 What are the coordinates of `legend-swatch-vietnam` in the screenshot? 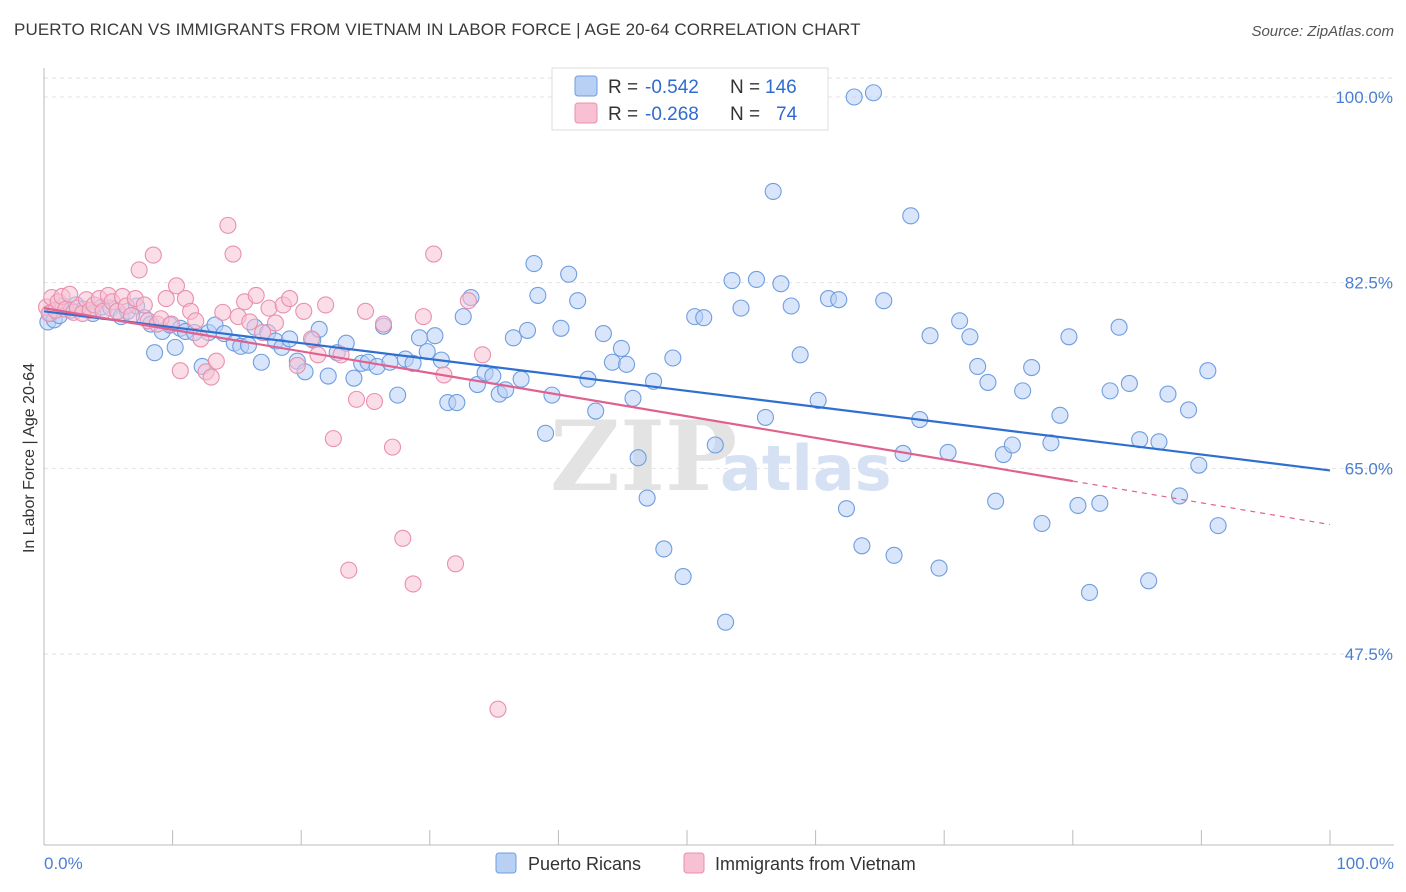 It's located at (694, 863).